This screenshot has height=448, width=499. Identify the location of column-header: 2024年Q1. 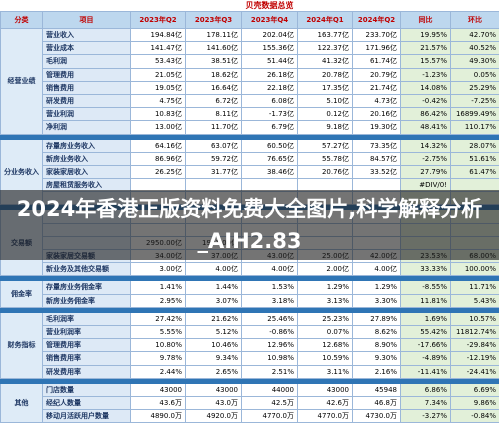
(325, 20).